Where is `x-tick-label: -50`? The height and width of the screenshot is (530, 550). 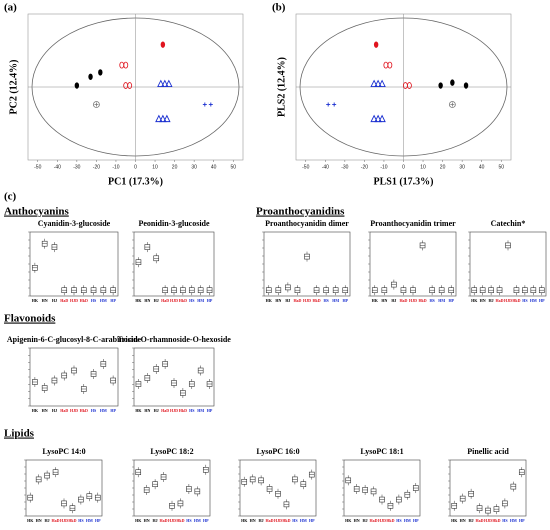 x-tick-label: -50 is located at coordinates (37, 167).